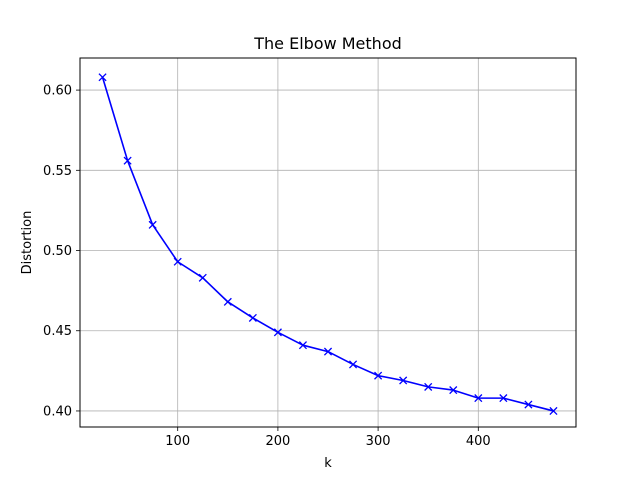 The height and width of the screenshot is (480, 640). What do you see at coordinates (27, 243) in the screenshot?
I see `y-axis-label: Distortion` at bounding box center [27, 243].